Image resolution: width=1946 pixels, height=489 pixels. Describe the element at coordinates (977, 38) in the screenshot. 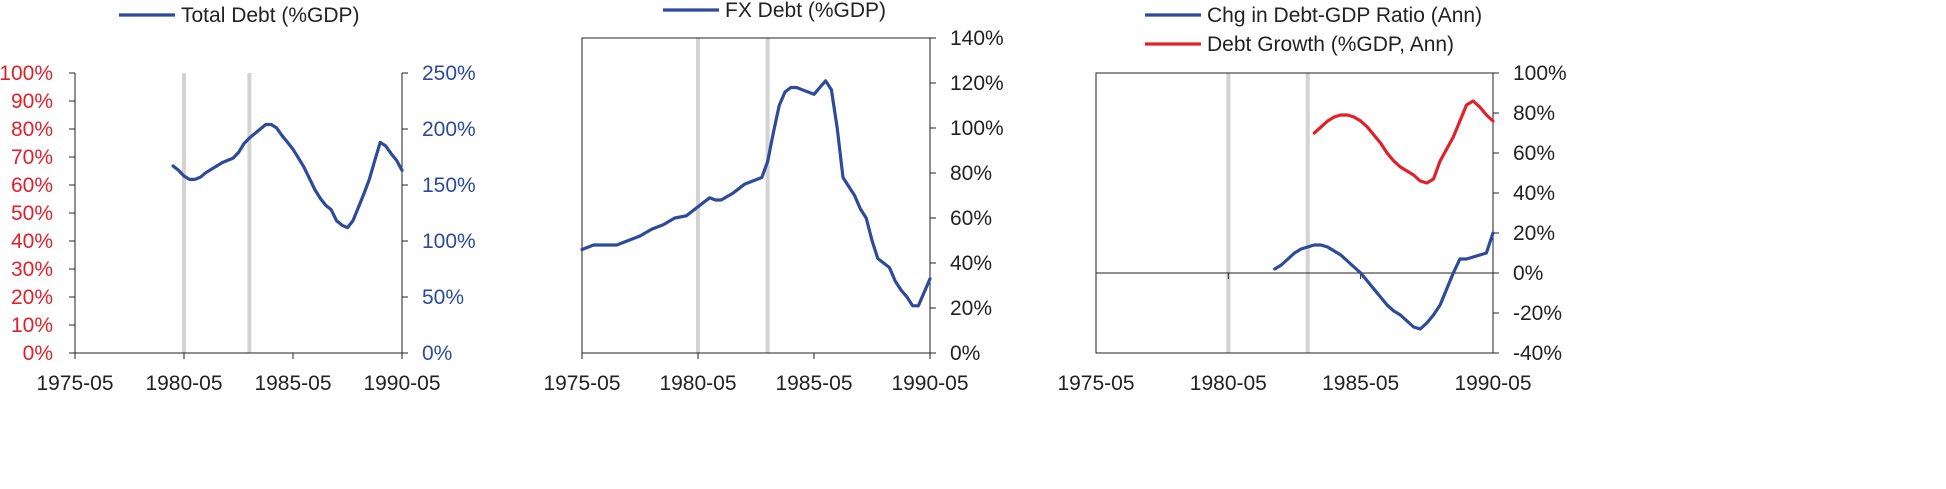

I see `y-right-tick-label: 140%` at that location.